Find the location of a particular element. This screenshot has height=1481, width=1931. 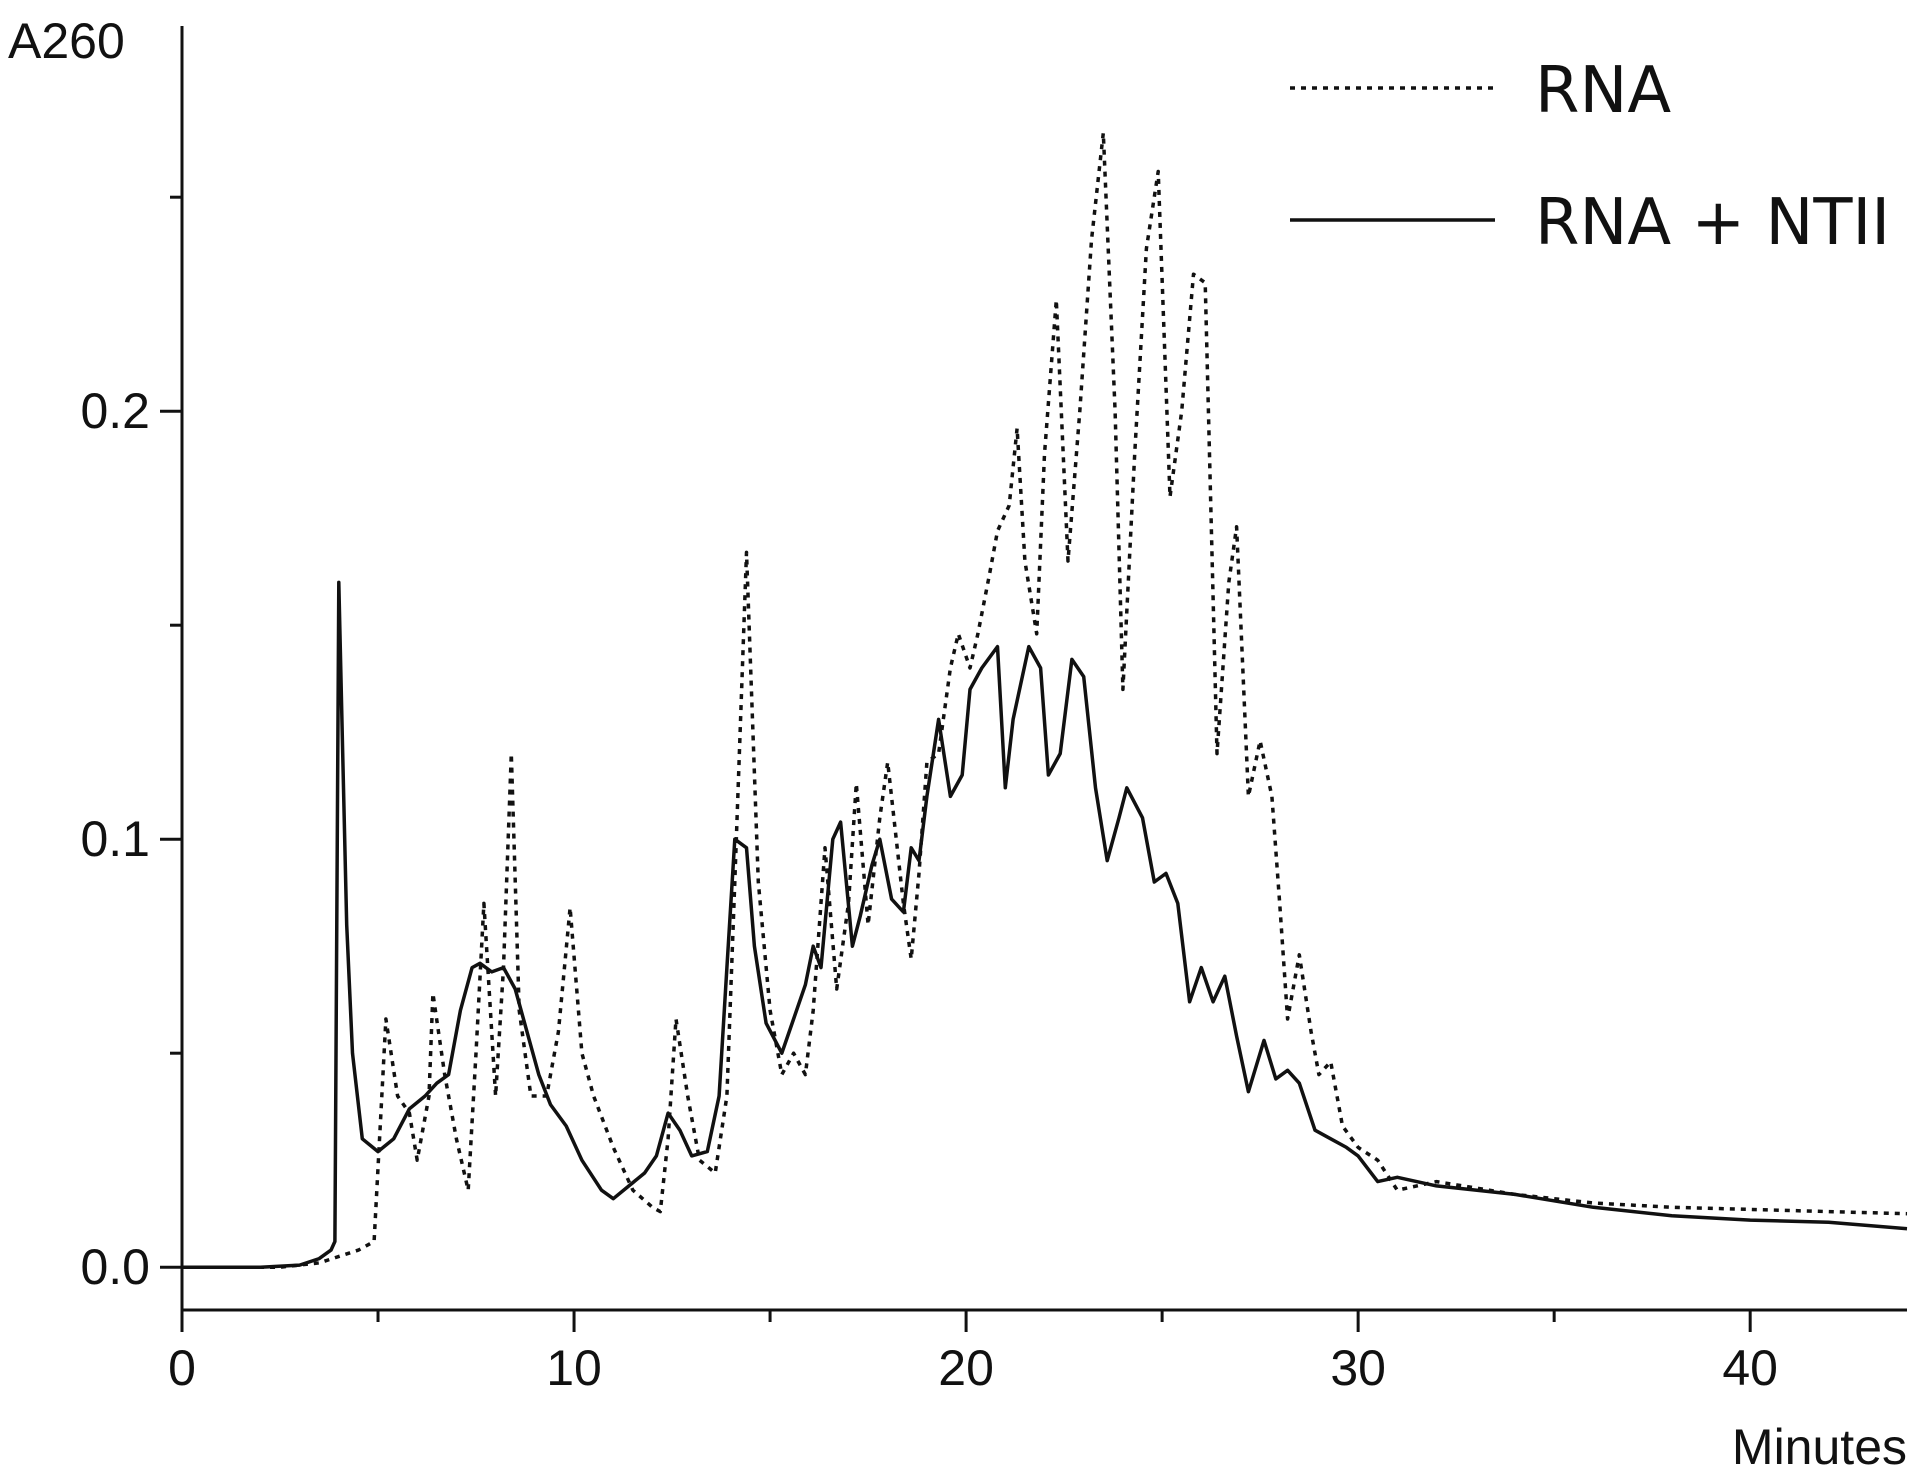

legend-label-rna: RNA is located at coordinates (1603, 91).